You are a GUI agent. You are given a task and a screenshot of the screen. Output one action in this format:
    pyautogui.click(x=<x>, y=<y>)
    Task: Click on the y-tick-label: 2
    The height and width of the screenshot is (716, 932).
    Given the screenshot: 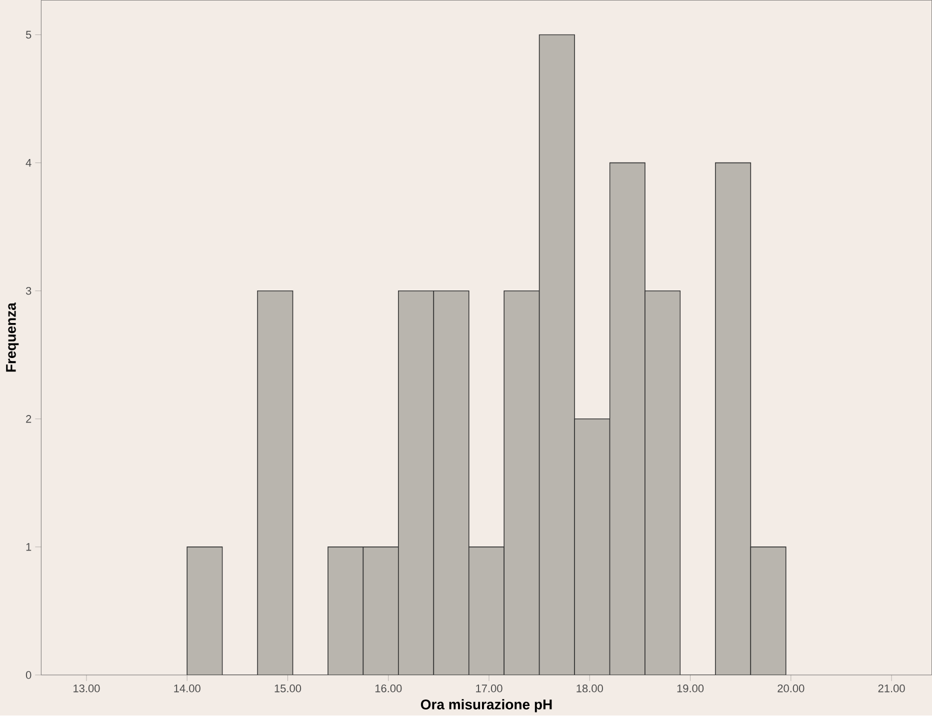 What is the action you would take?
    pyautogui.click(x=29, y=419)
    